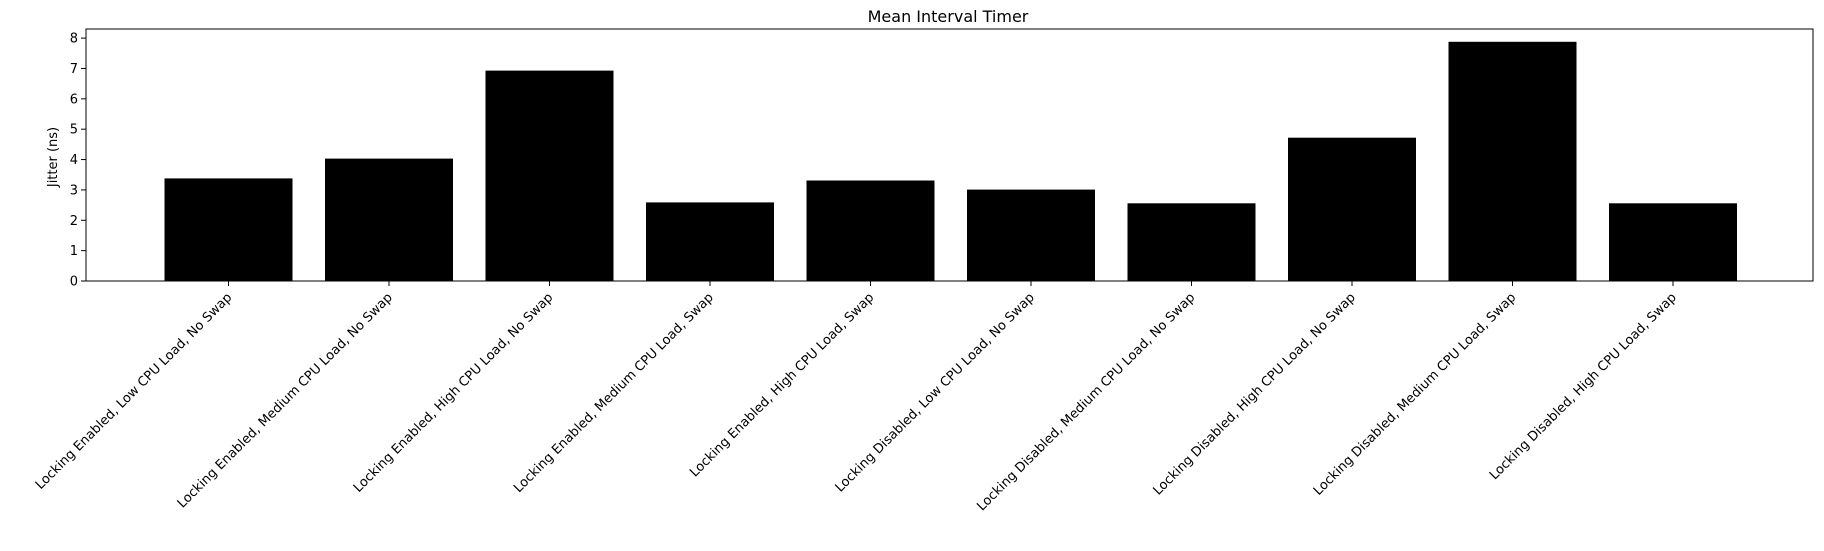  What do you see at coordinates (74, 282) in the screenshot?
I see `y-tick-label: 0` at bounding box center [74, 282].